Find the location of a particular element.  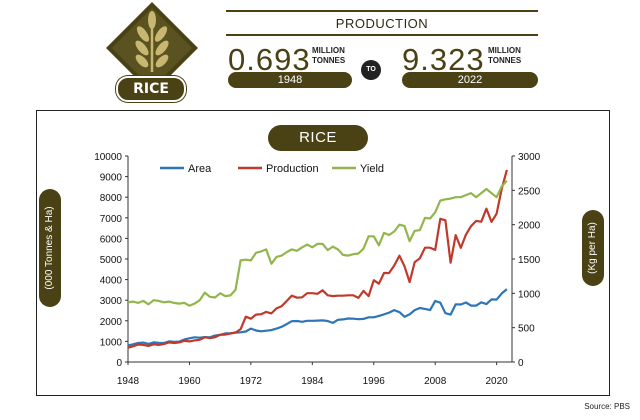

series-line-area is located at coordinates (317, 317).